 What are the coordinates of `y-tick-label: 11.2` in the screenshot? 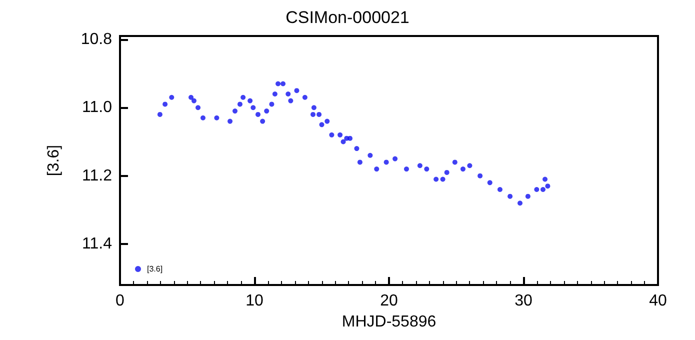 It's located at (97, 175).